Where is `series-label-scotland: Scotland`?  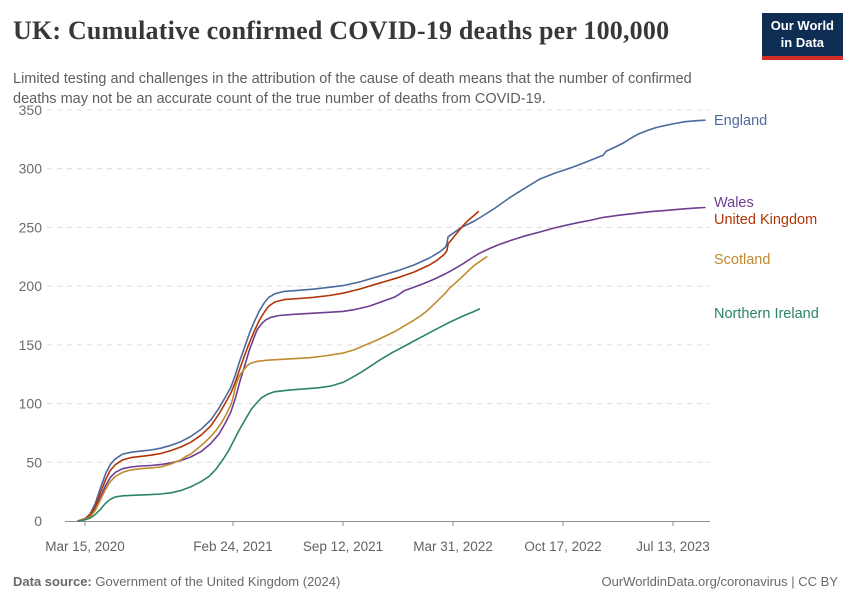 series-label-scotland: Scotland is located at coordinates (742, 260).